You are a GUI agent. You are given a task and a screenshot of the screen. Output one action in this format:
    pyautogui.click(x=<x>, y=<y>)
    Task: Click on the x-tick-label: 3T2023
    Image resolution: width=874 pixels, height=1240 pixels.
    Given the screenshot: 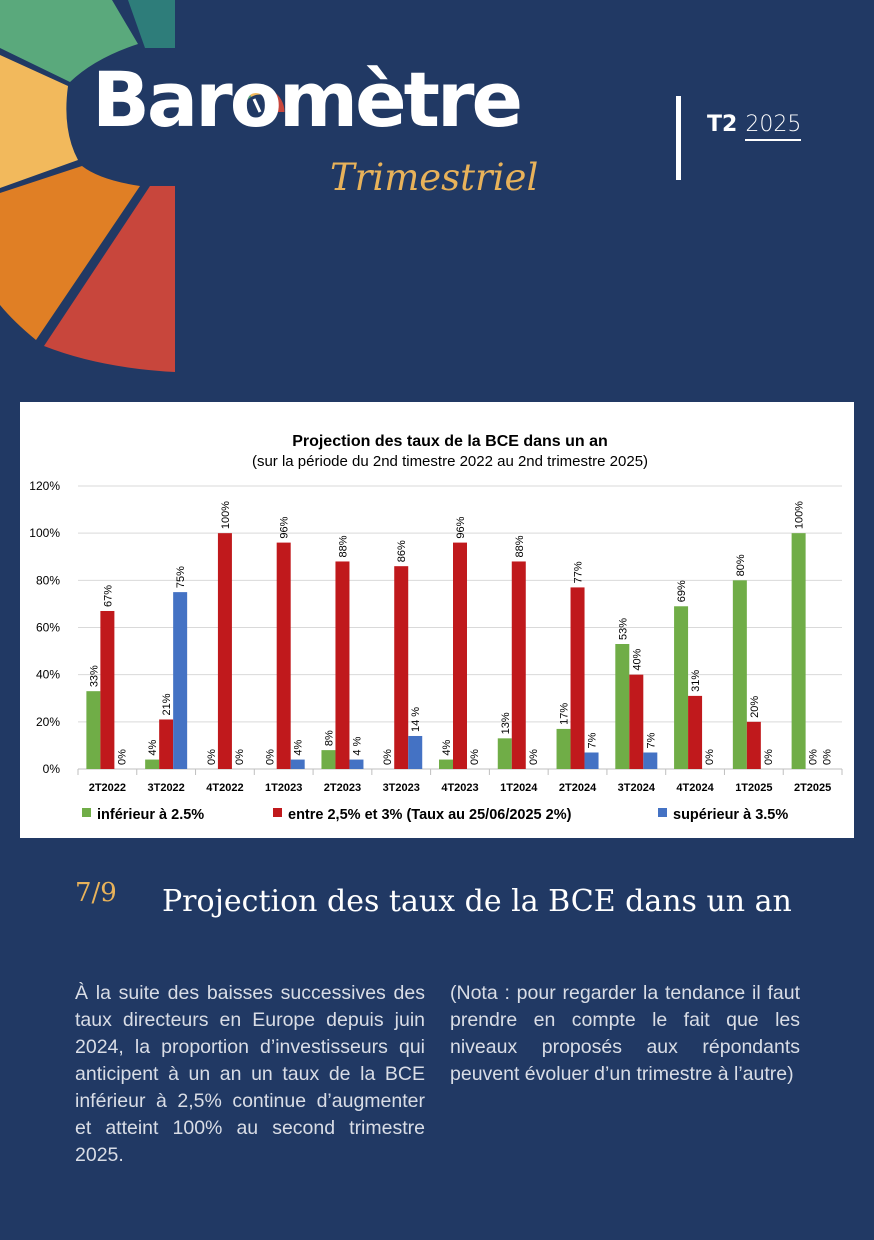 What is the action you would take?
    pyautogui.click(x=401, y=788)
    